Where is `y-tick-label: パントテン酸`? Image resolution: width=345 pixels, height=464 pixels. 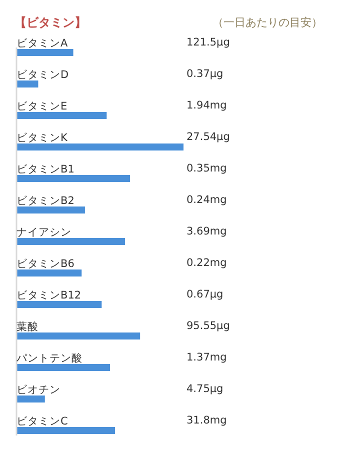 y-tick-label: パントテン酸 is located at coordinates (49, 358).